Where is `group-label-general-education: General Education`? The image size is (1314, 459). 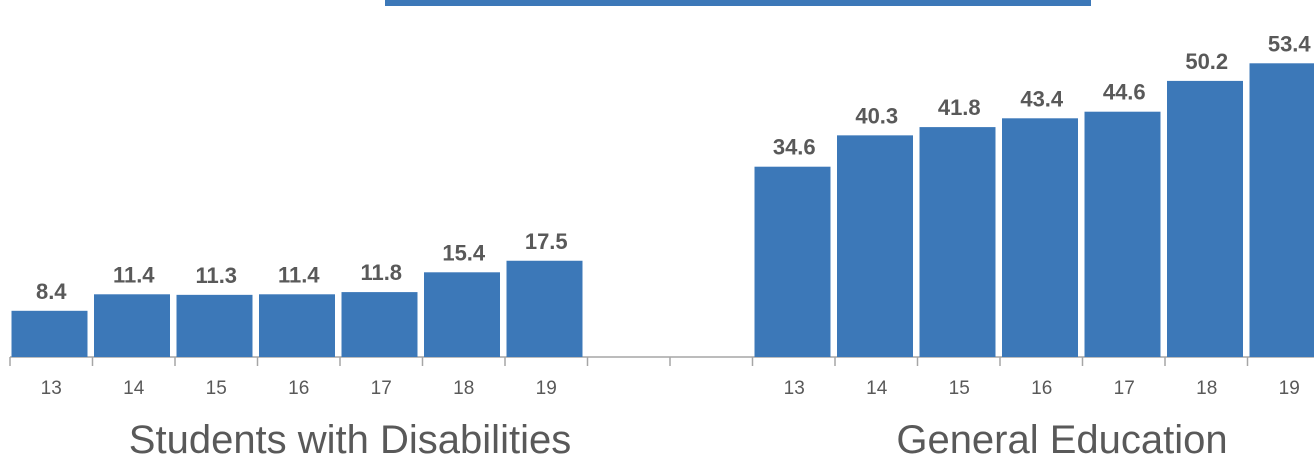 group-label-general-education: General Education is located at coordinates (1061, 438).